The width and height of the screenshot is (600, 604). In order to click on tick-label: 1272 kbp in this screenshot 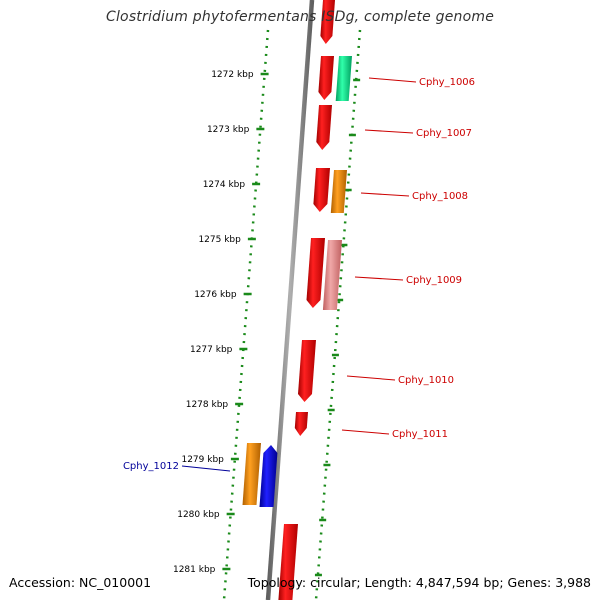, I will do `click(232, 75)`.